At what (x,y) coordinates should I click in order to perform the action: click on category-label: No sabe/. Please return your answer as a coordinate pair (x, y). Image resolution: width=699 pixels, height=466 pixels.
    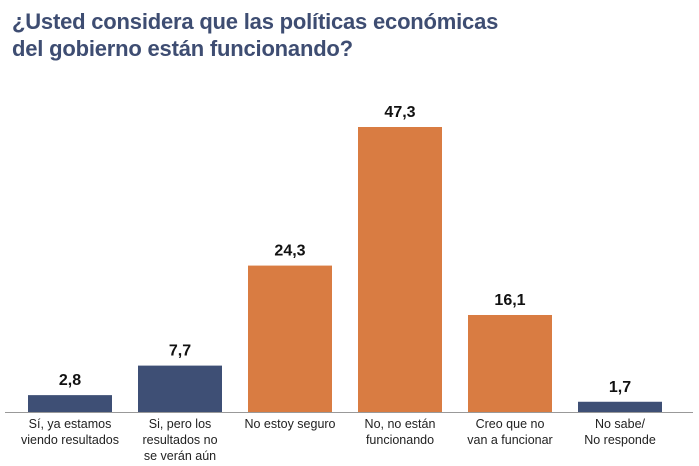
    Looking at the image, I should click on (620, 424).